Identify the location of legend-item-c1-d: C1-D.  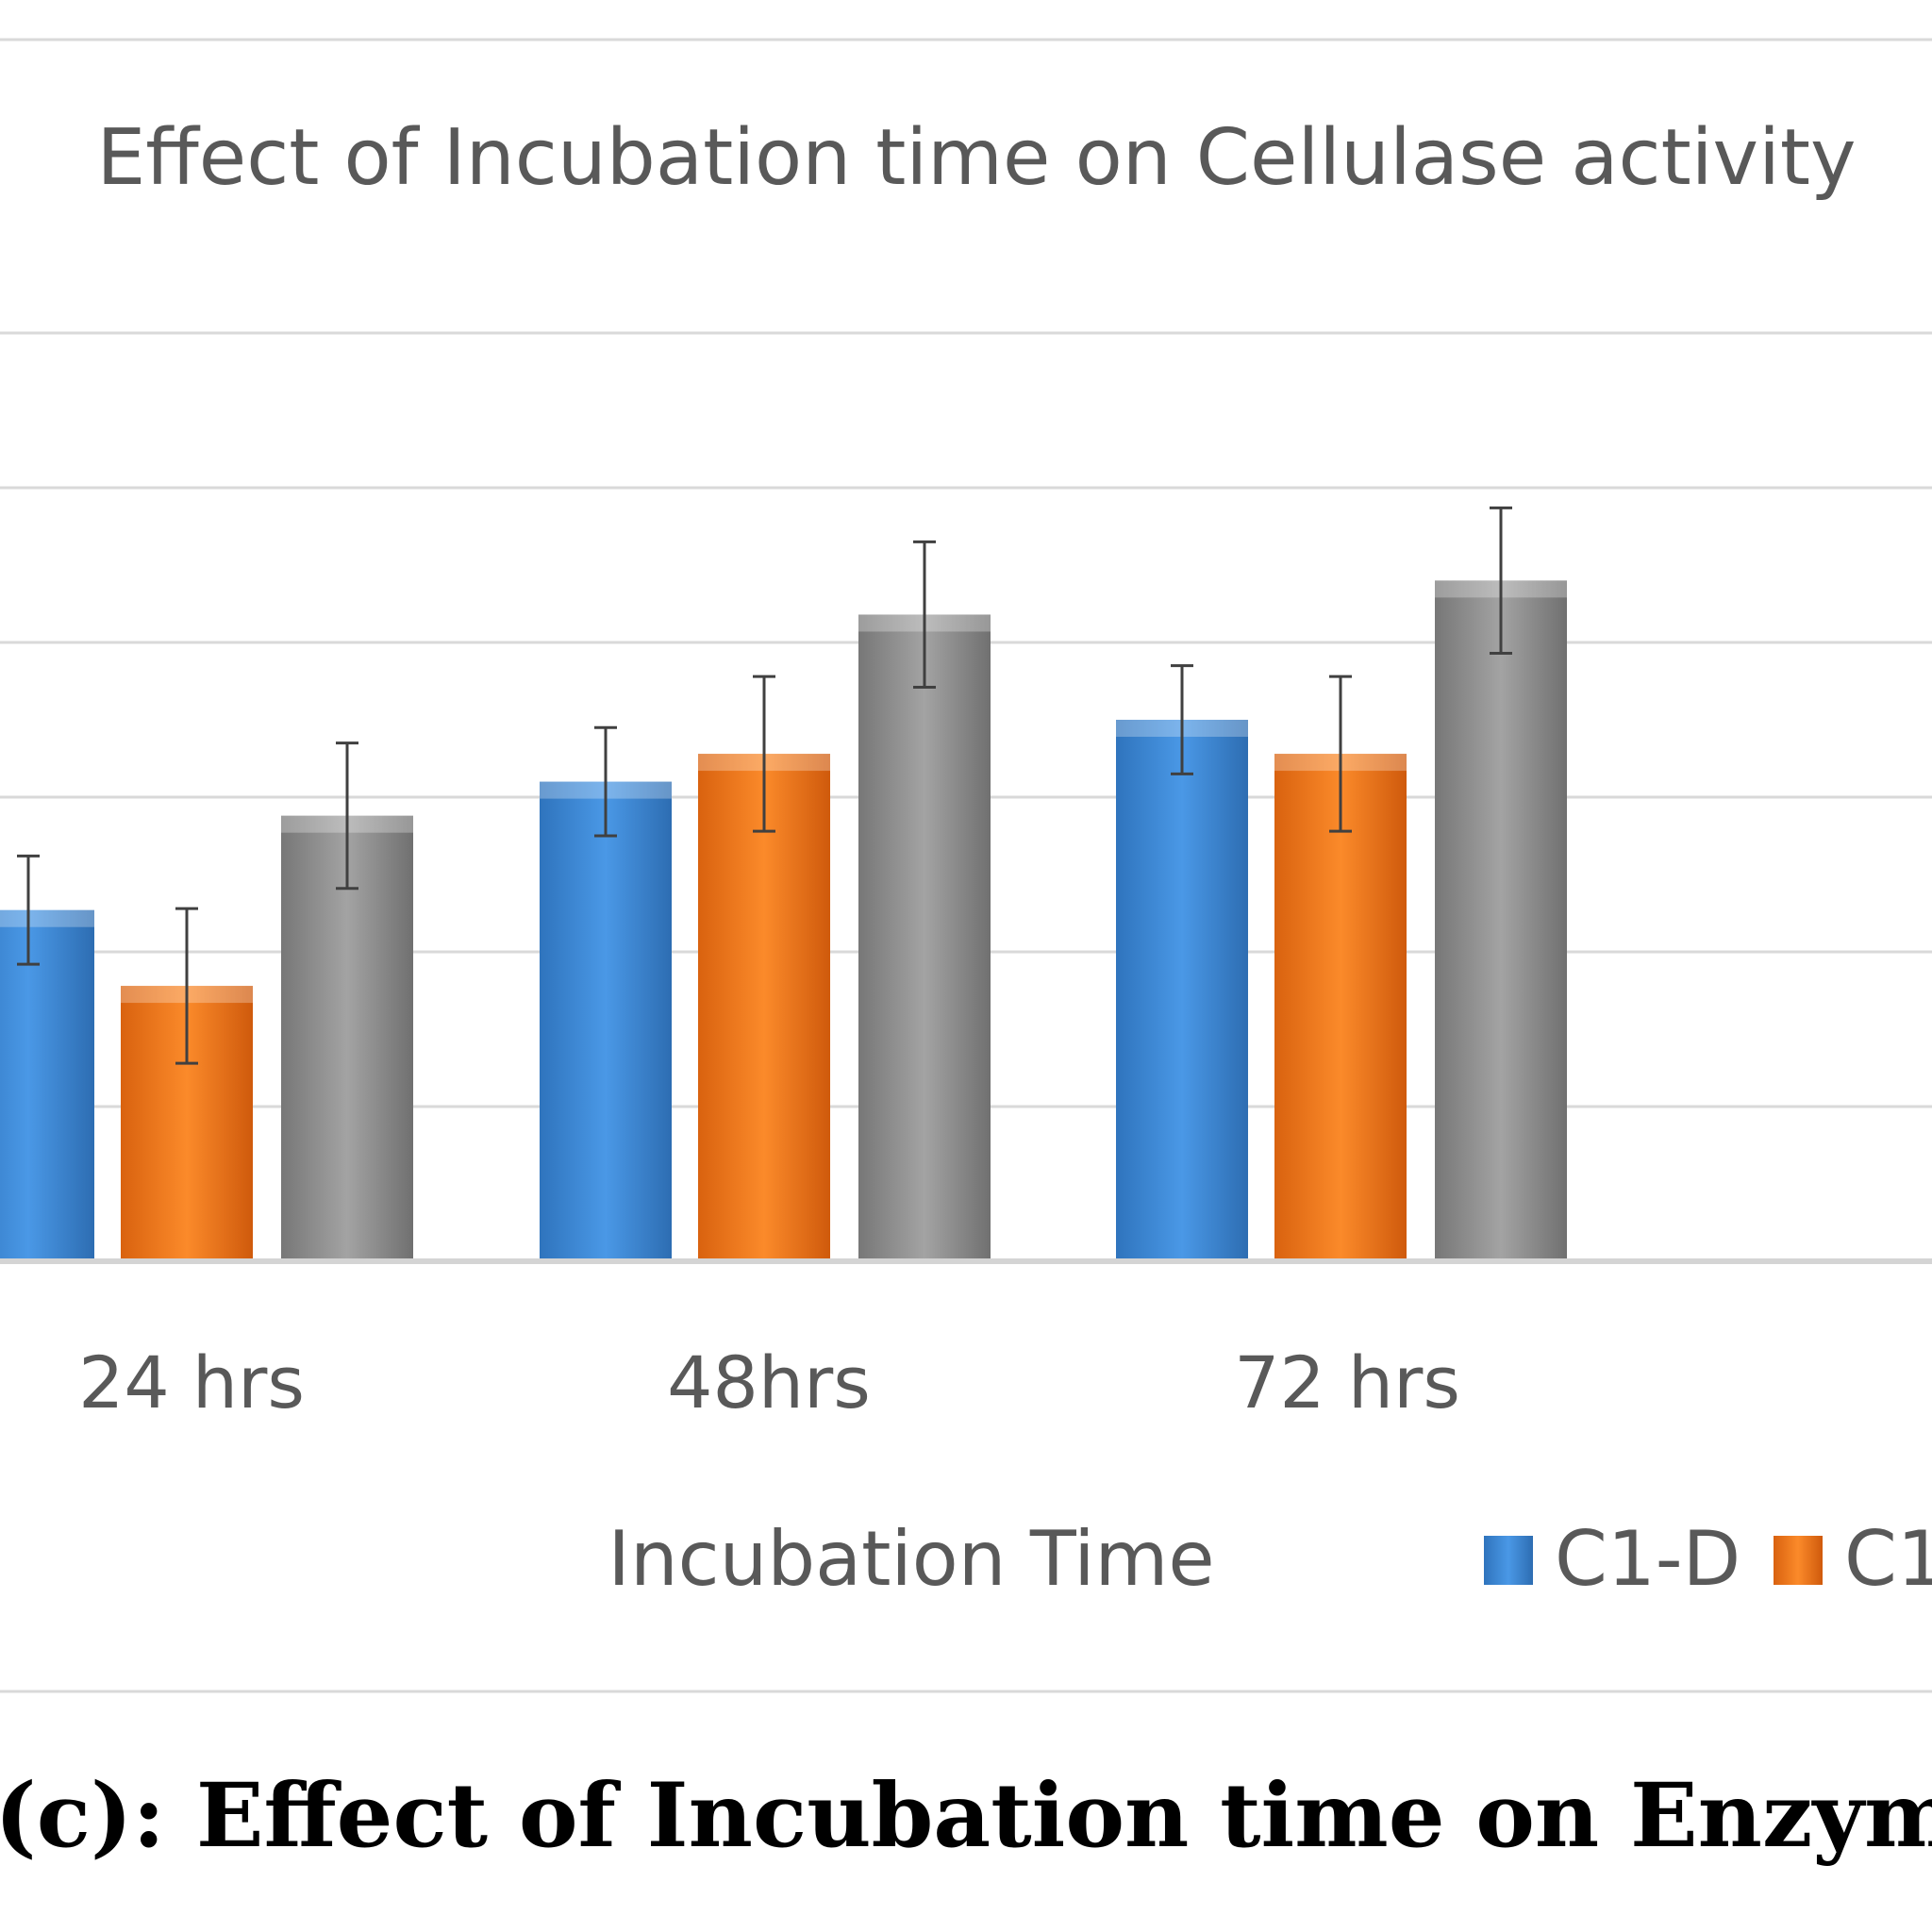
(1612, 1559).